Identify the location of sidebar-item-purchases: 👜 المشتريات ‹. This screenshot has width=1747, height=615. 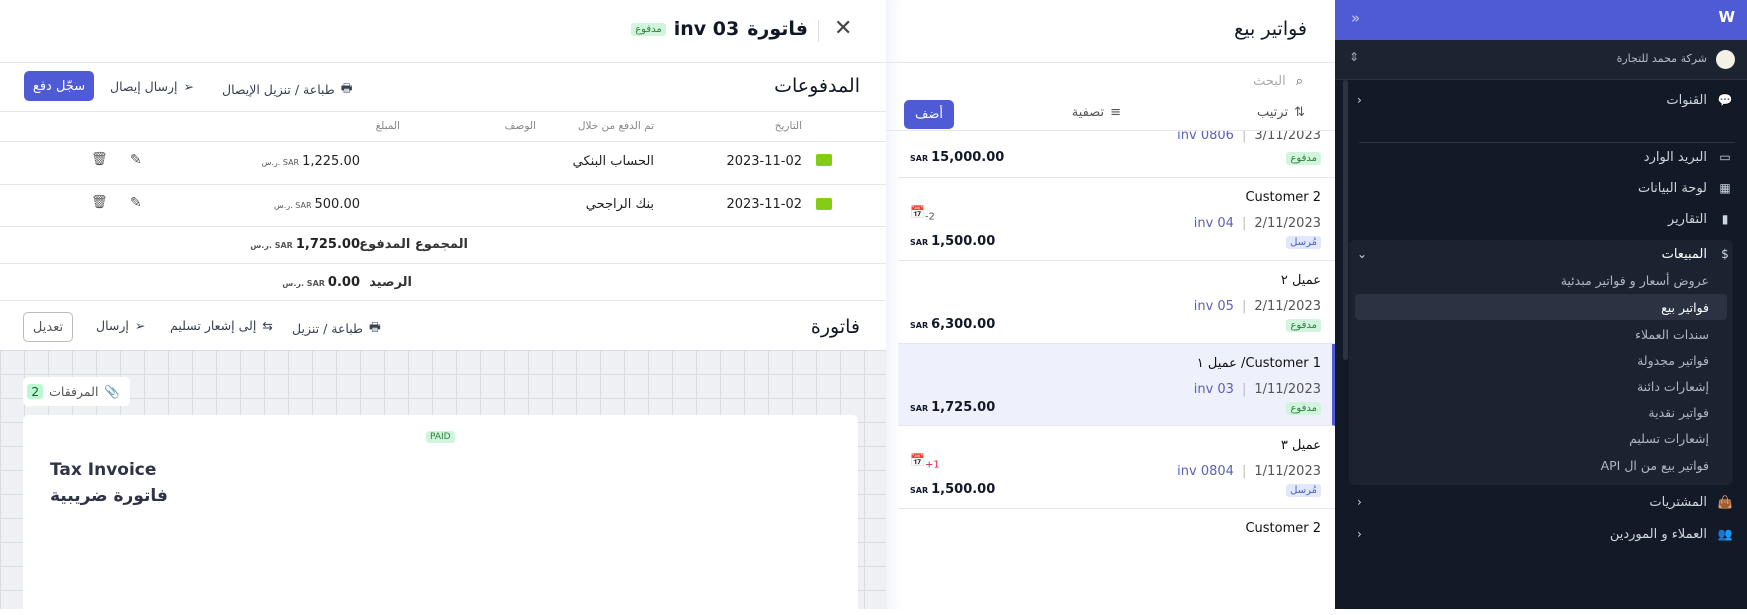
(1541, 502).